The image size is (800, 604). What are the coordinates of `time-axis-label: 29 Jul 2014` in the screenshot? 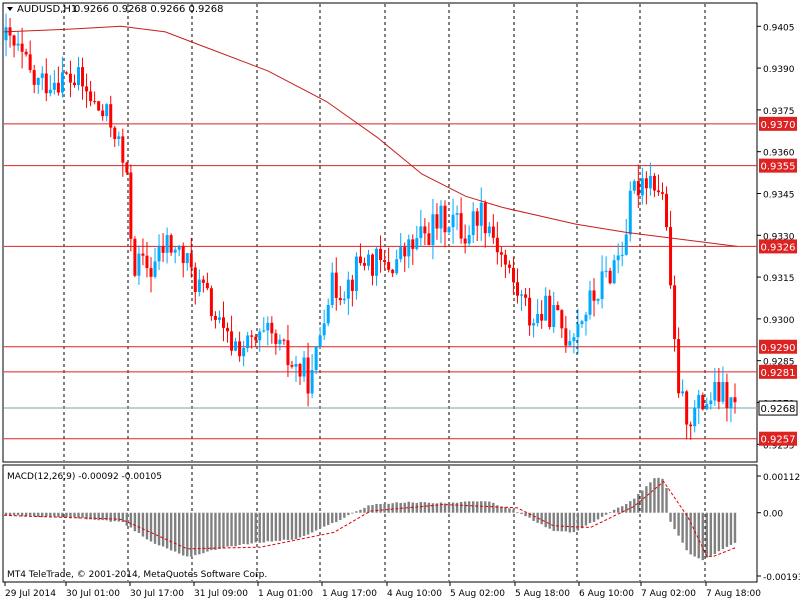 It's located at (30, 594).